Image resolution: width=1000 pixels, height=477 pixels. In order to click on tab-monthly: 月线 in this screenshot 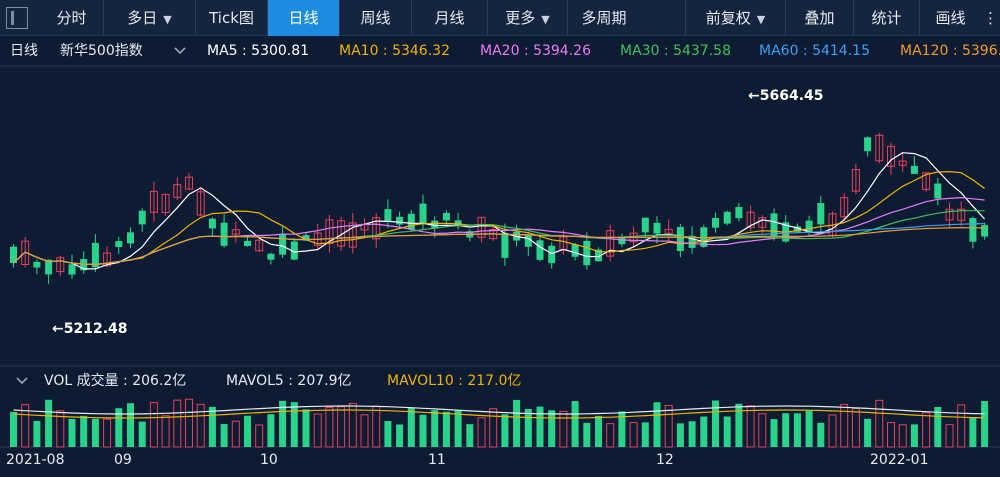, I will do `click(450, 18)`.